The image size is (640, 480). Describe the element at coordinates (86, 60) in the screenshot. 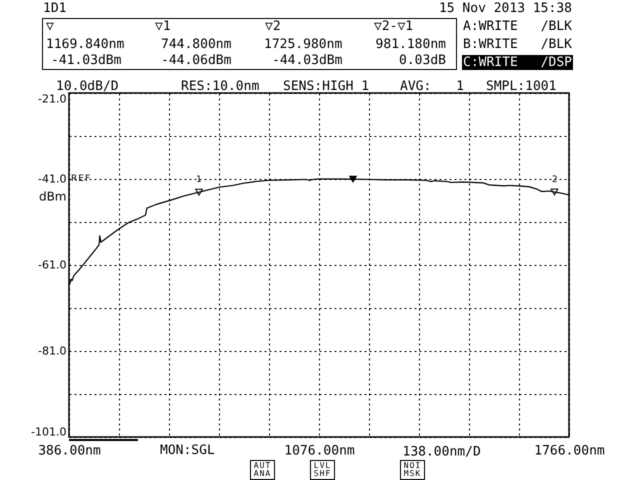

I see `text: -41.03dBm` at that location.